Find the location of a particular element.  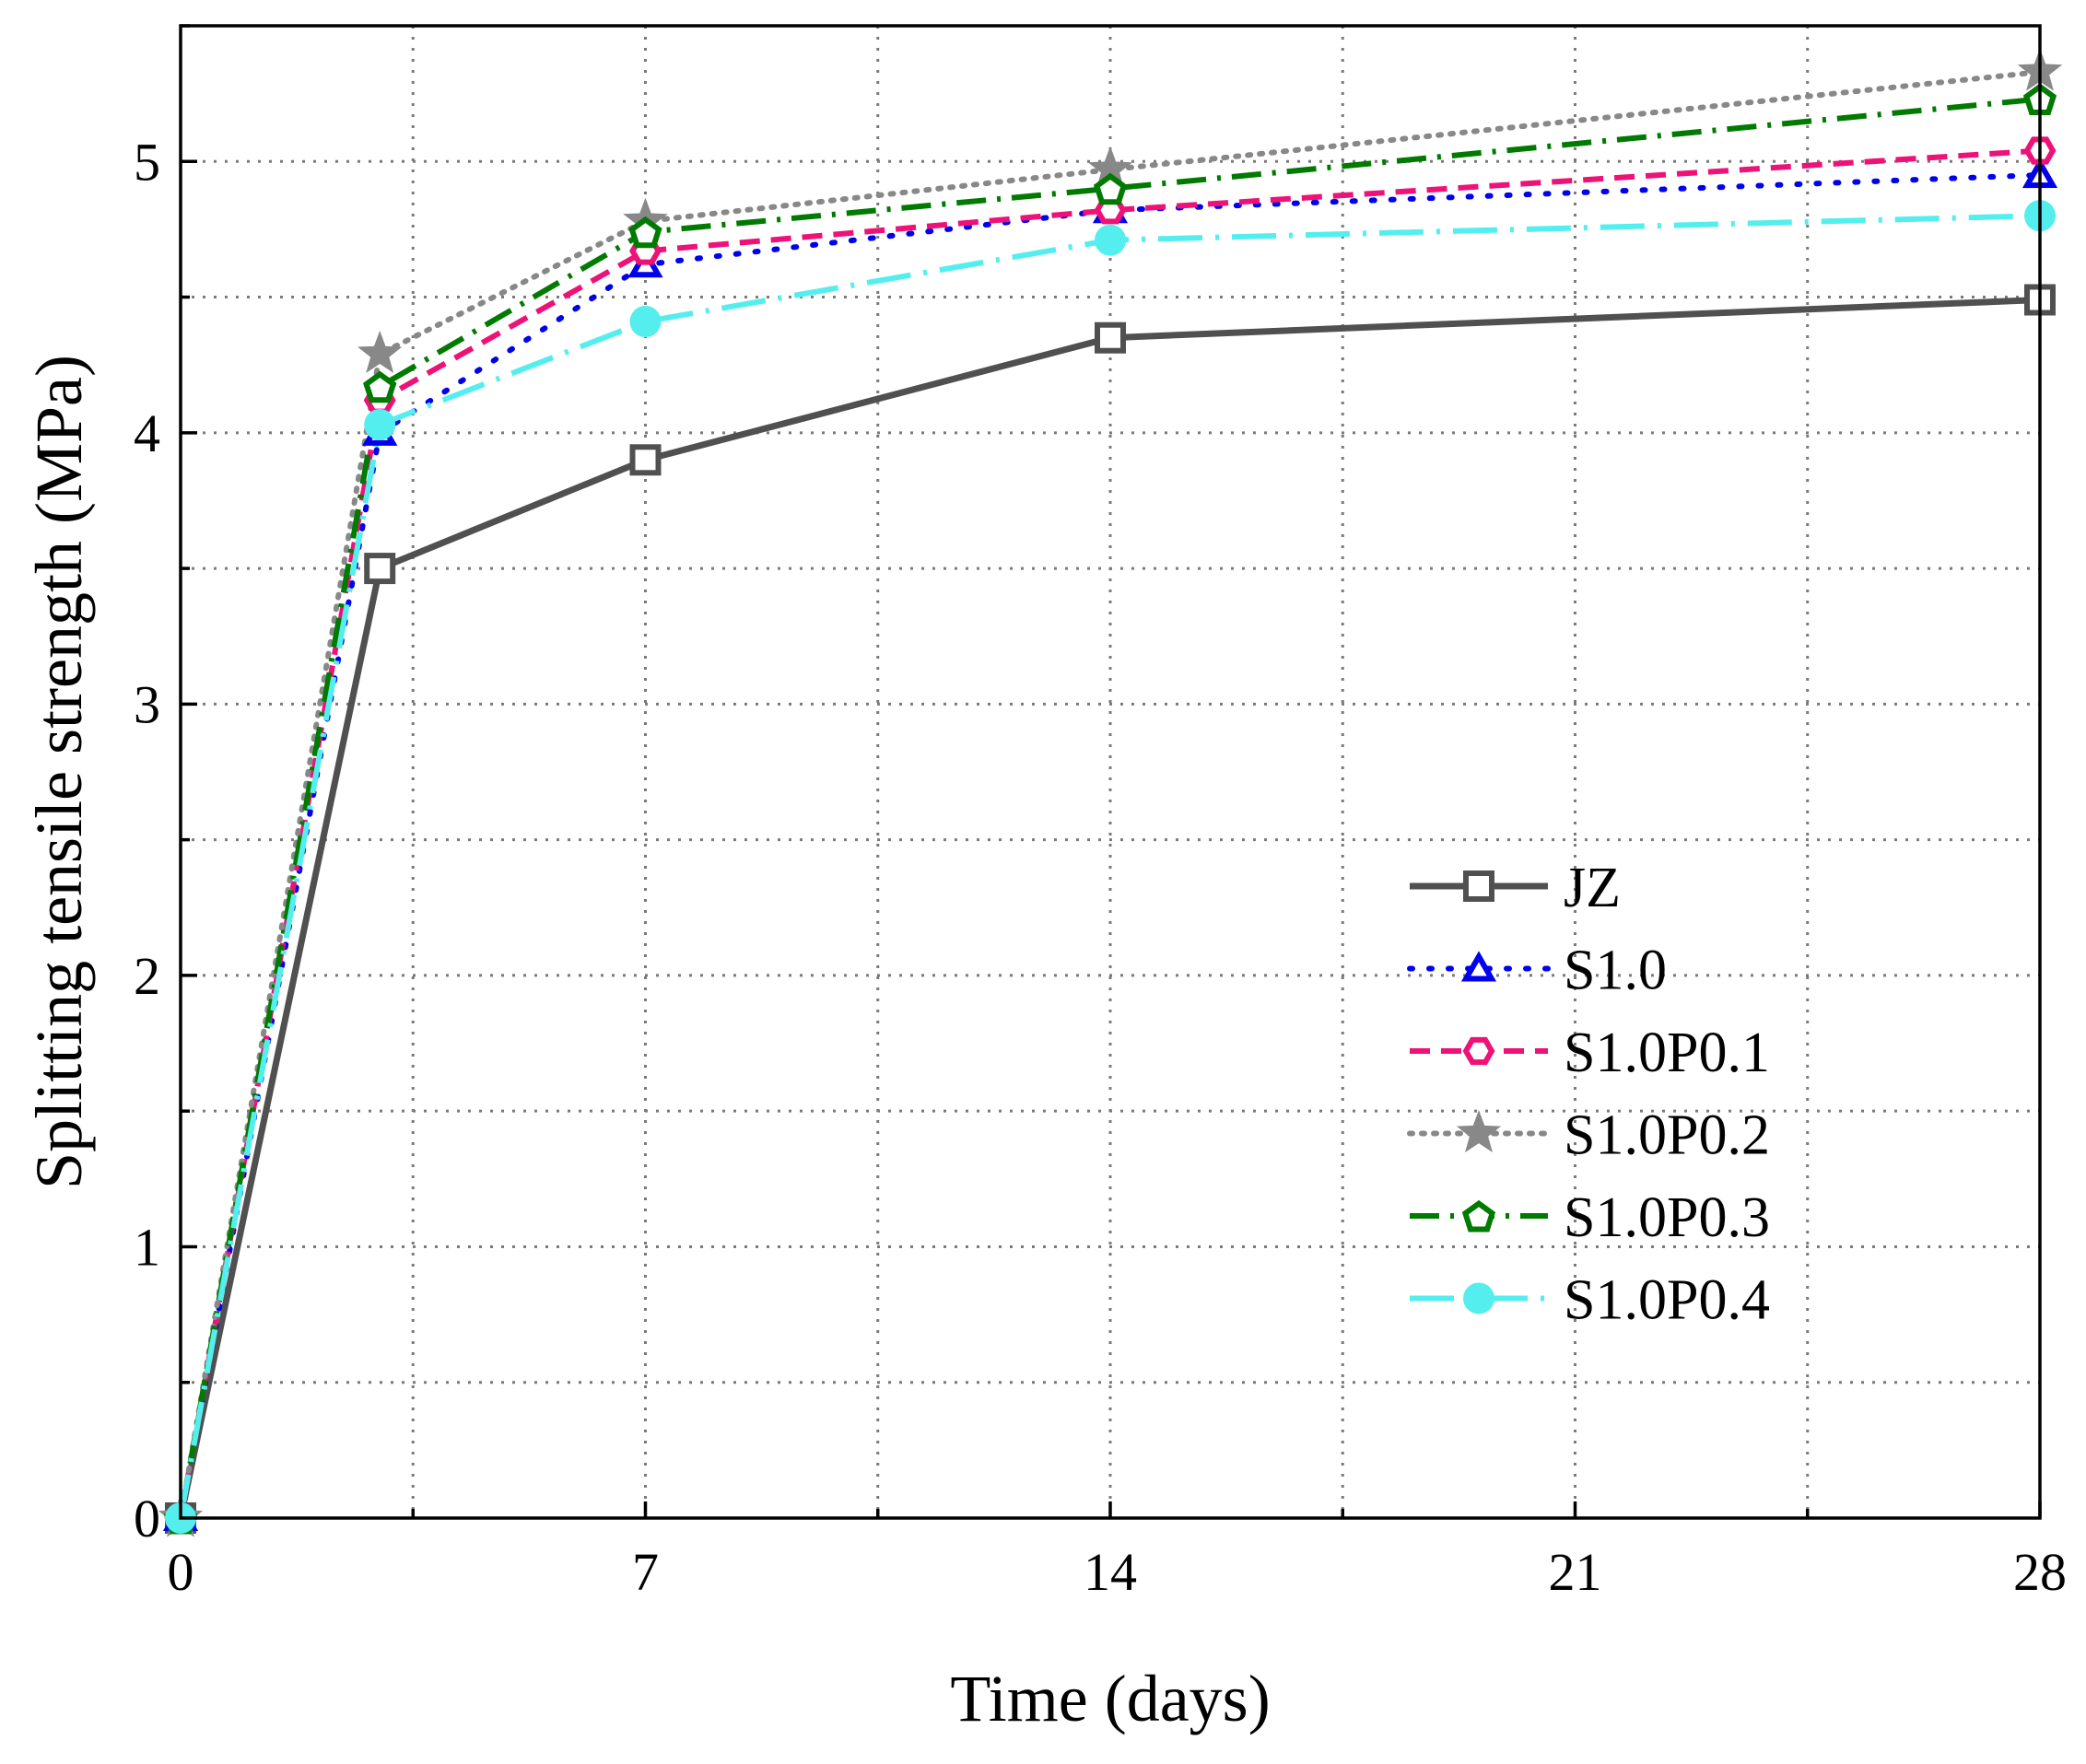

legend-label: JZ is located at coordinates (1592, 888).